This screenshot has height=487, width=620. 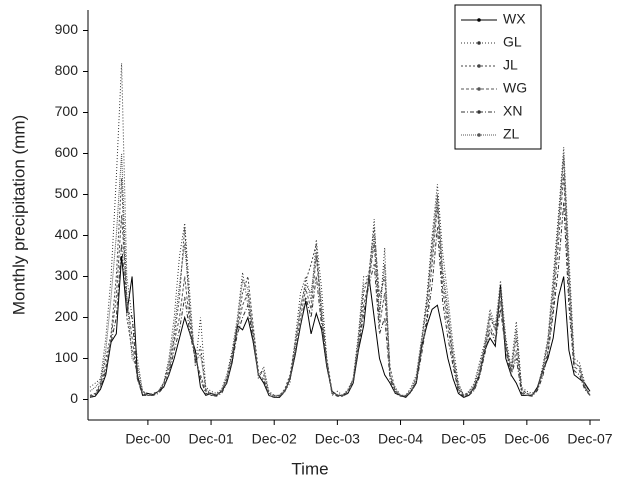 What do you see at coordinates (147, 439) in the screenshot?
I see `x-tick-label: Dec-00` at bounding box center [147, 439].